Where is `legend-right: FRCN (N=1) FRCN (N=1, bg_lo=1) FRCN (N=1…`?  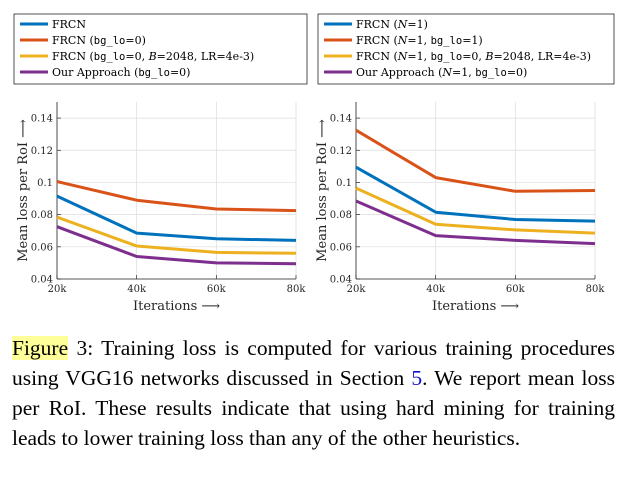 legend-right: FRCN (N=1) FRCN (N=1, bg_lo=1) FRCN (N=1… is located at coordinates (466, 49).